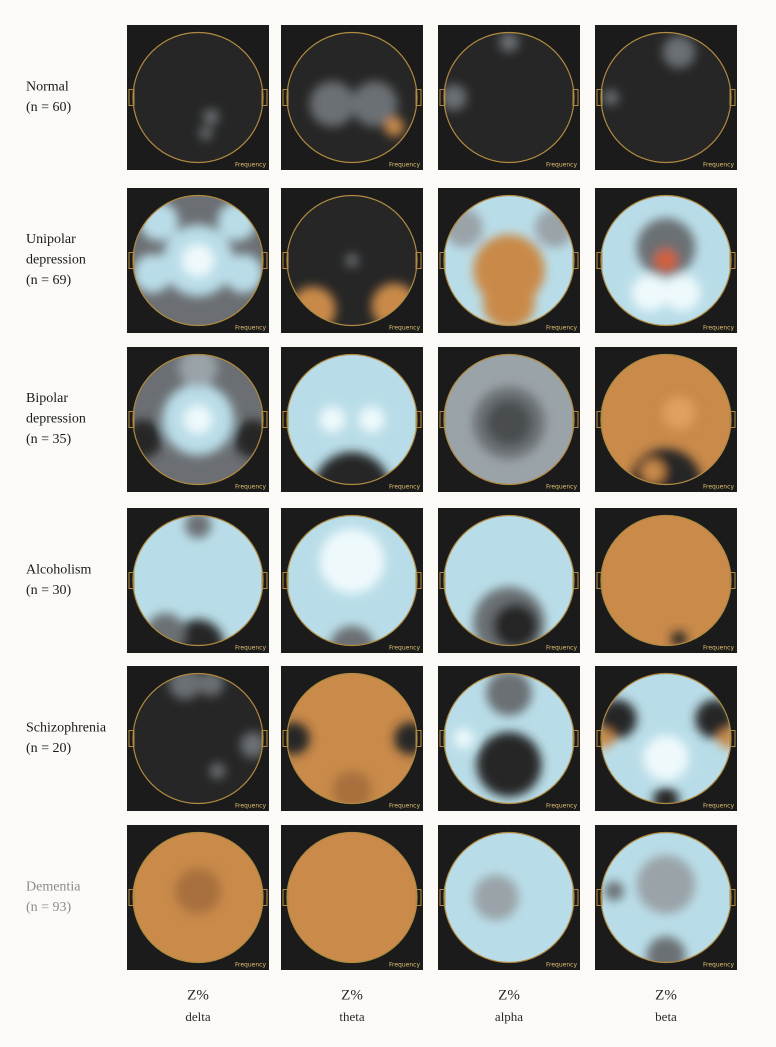 This screenshot has height=1047, width=776. I want to click on row-label: (n = 35), so click(49, 439).